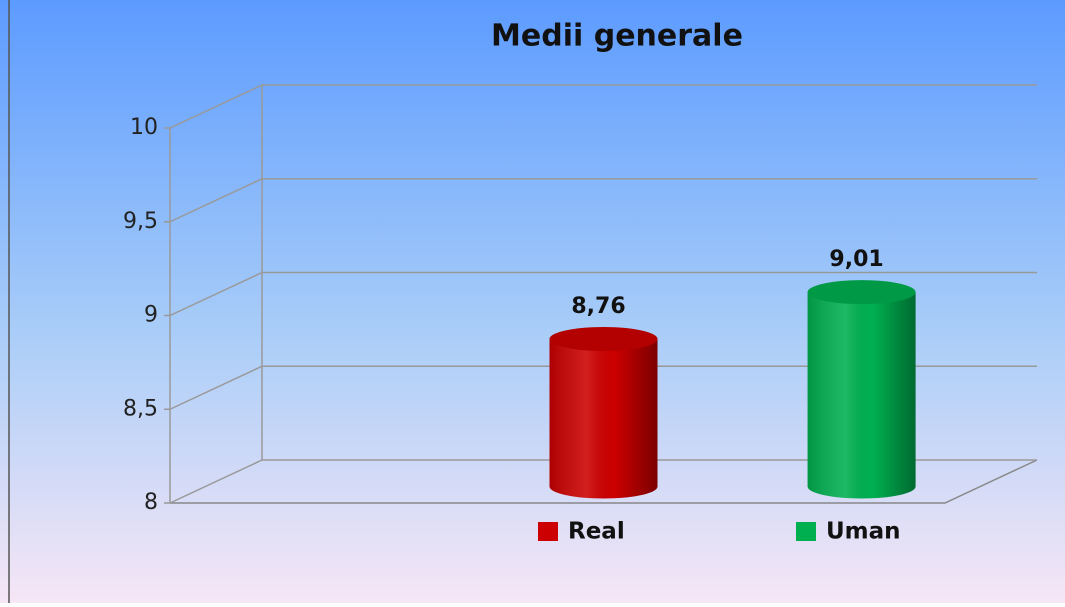 This screenshot has height=607, width=1065. Describe the element at coordinates (598, 306) in the screenshot. I see `data-label: 8,76` at that location.